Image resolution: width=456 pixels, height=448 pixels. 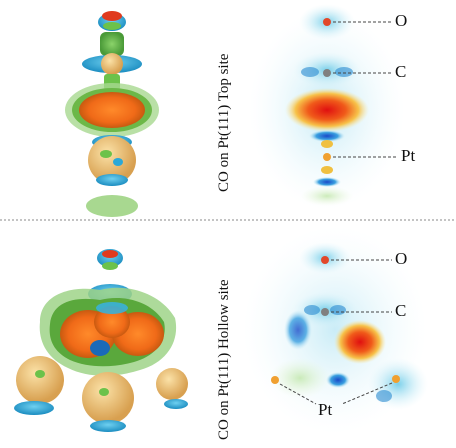 I want to click on top-isosurface, so click(x=112, y=114).